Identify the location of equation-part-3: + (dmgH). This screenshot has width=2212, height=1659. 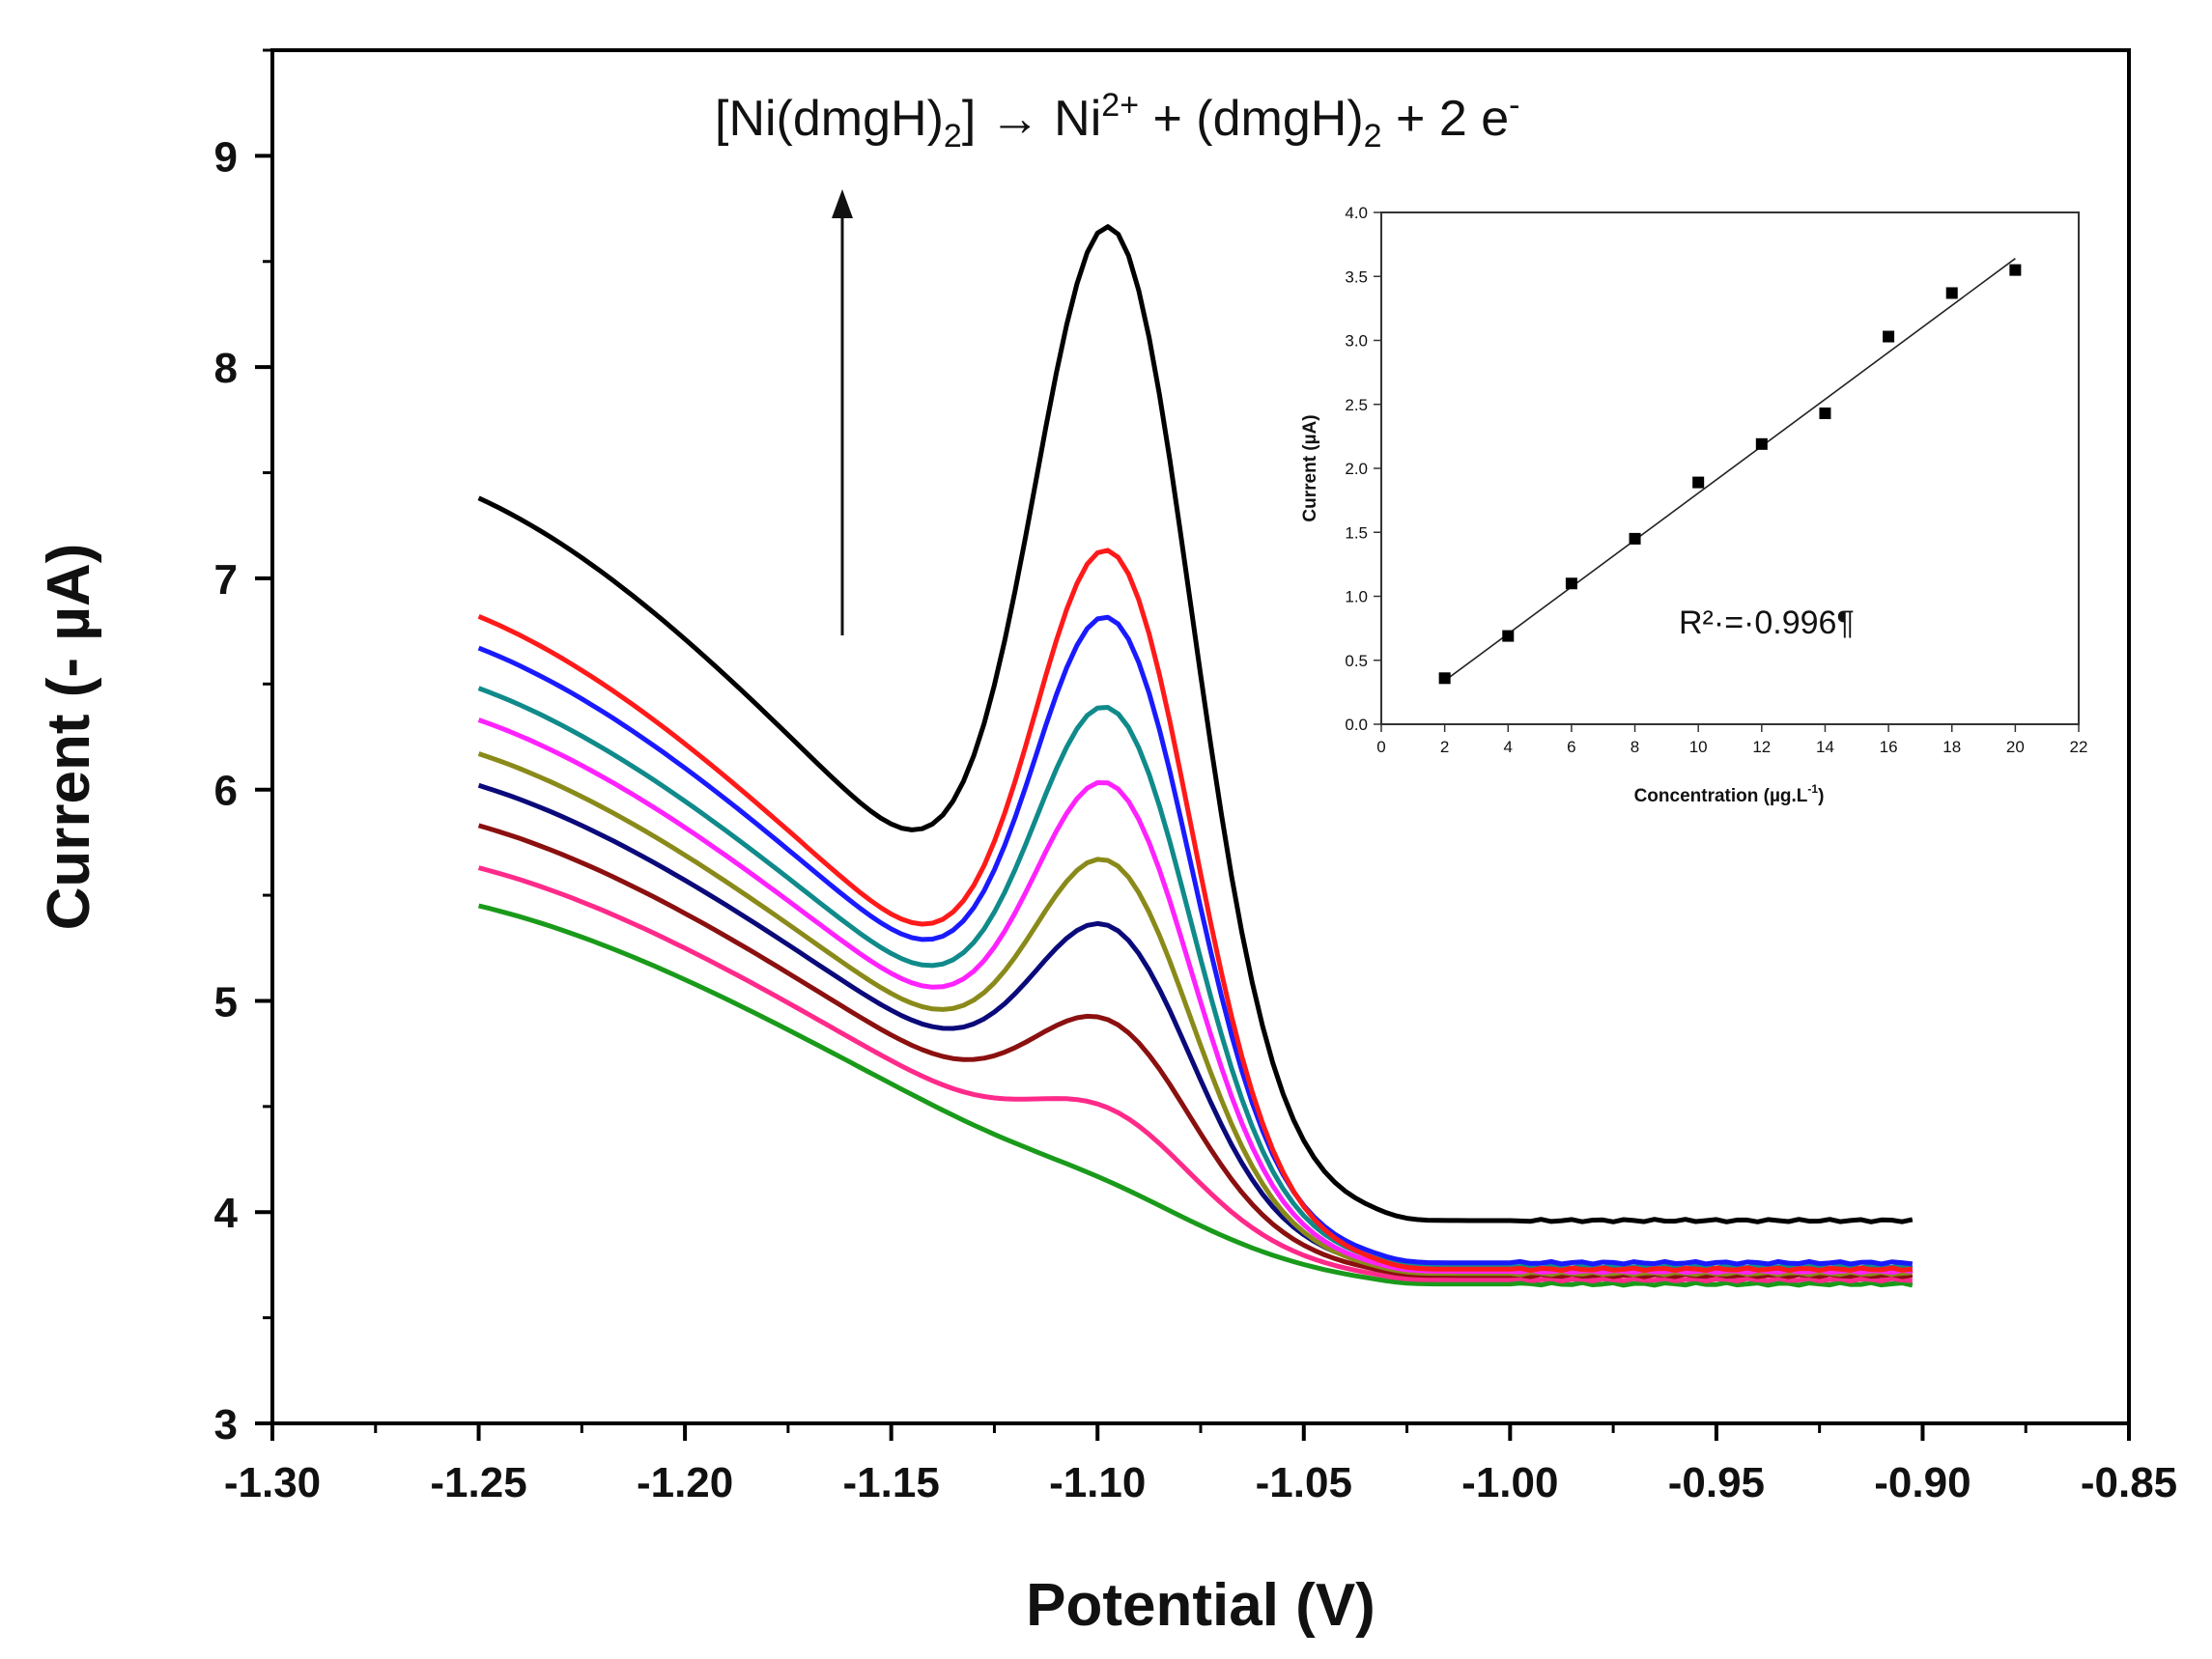
(1251, 119).